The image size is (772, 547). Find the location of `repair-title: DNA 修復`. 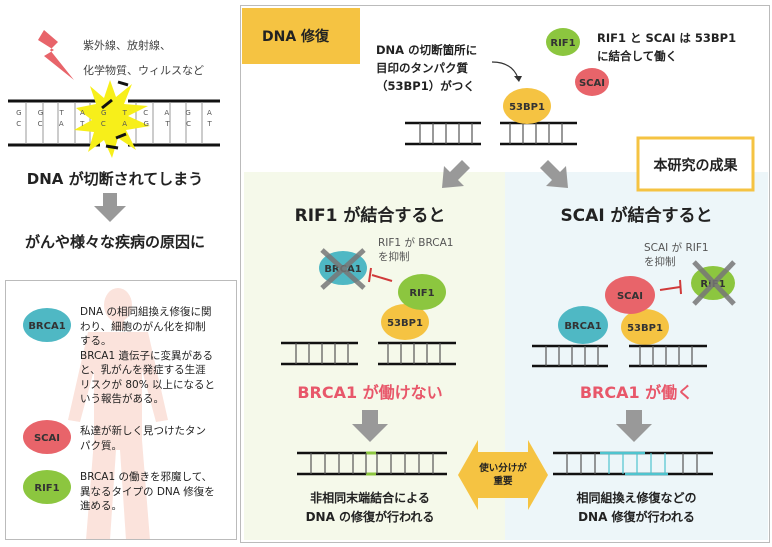

repair-title: DNA 修復 is located at coordinates (296, 37).